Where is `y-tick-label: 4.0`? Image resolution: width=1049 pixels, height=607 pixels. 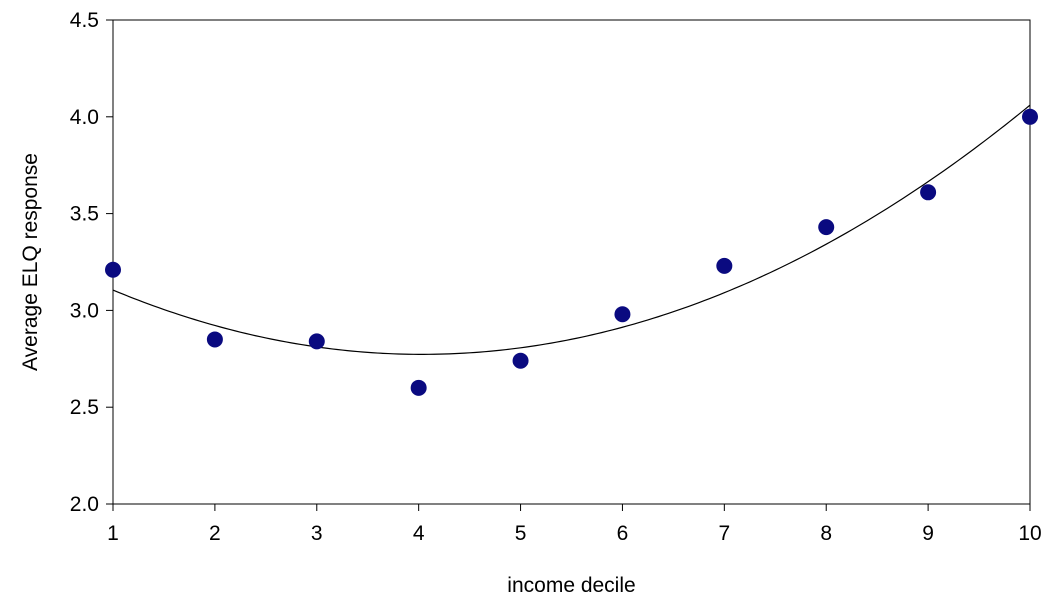
y-tick-label: 4.0 is located at coordinates (84, 117).